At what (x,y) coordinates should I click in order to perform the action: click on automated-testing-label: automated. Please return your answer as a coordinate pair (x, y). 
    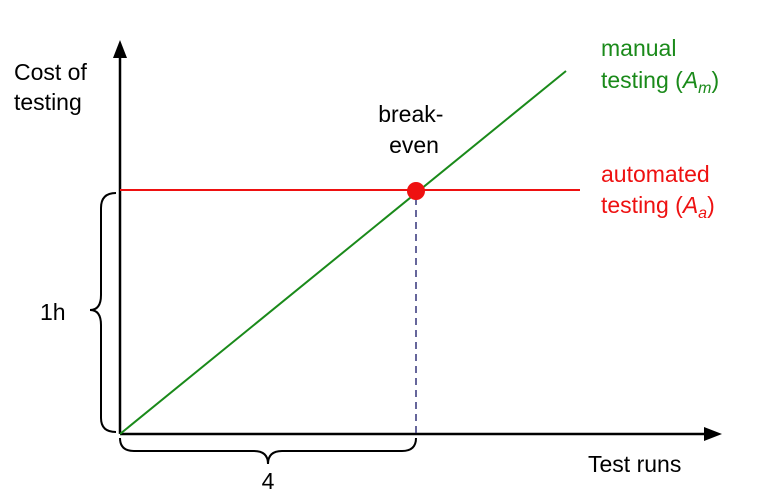
    Looking at the image, I should click on (655, 174).